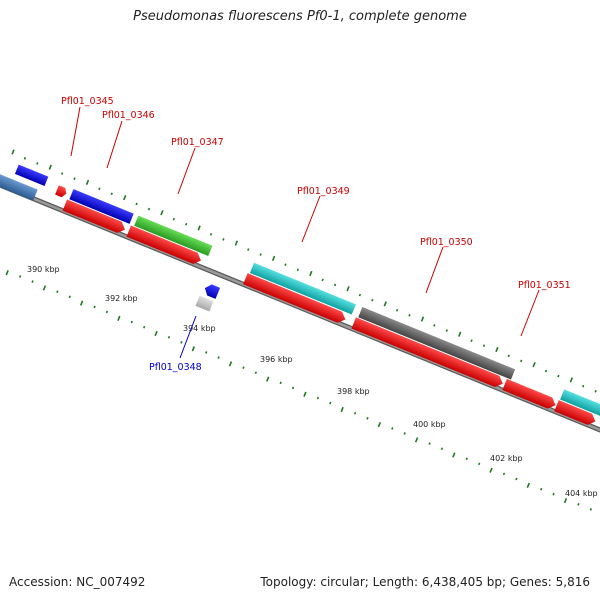  I want to click on ruler-label-398: 398 kbp, so click(353, 391).